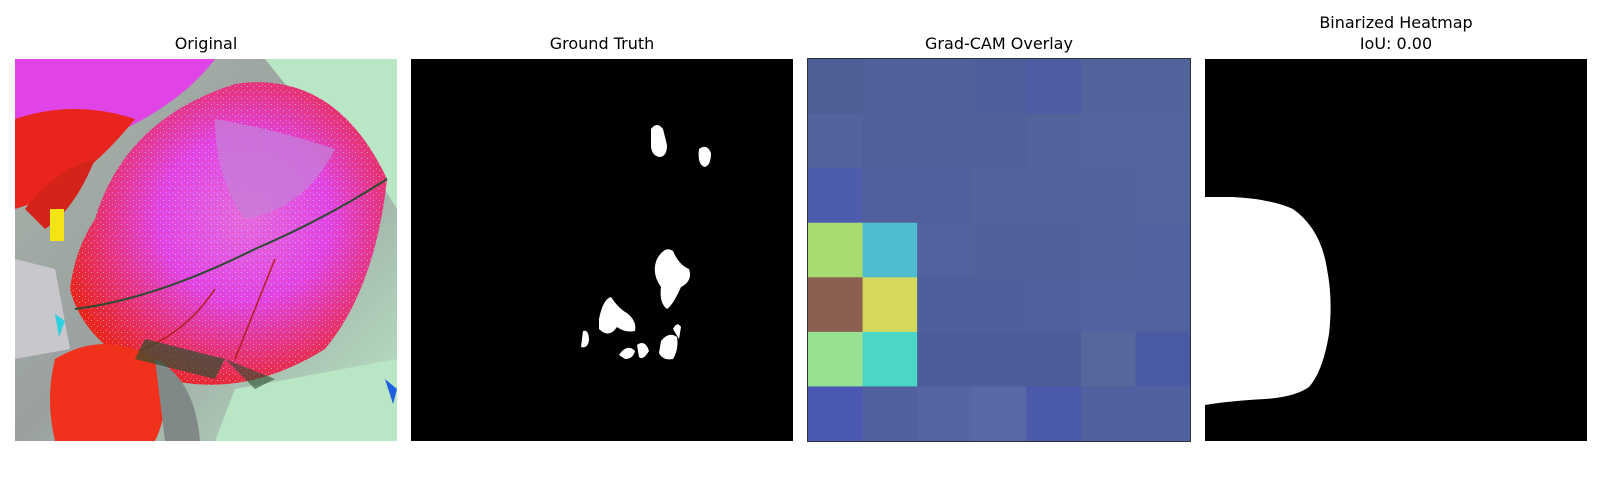 The image size is (1600, 500). I want to click on yellow-spot, so click(57, 225).